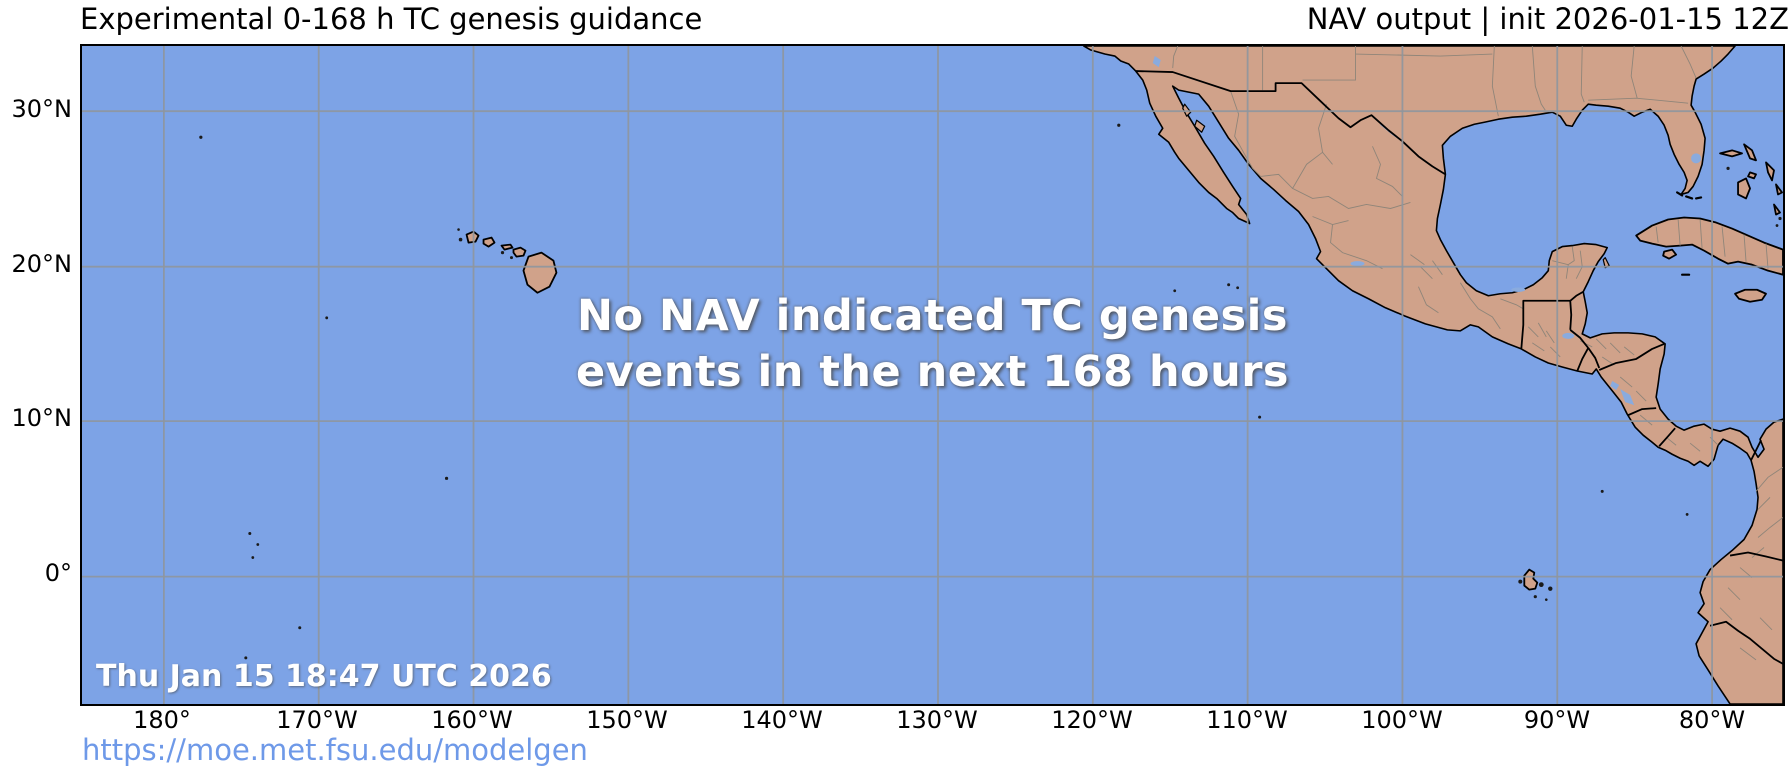 This screenshot has width=1789, height=768. I want to click on lon-tick-label: 140°W, so click(782, 720).